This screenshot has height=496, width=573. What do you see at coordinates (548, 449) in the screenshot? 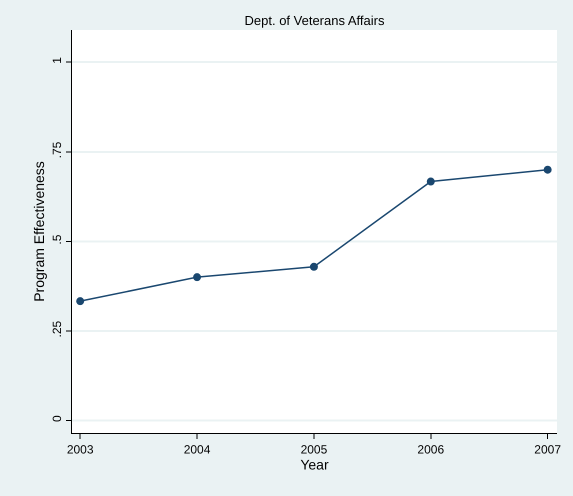
I see `x-tick-label: 2007` at bounding box center [548, 449].